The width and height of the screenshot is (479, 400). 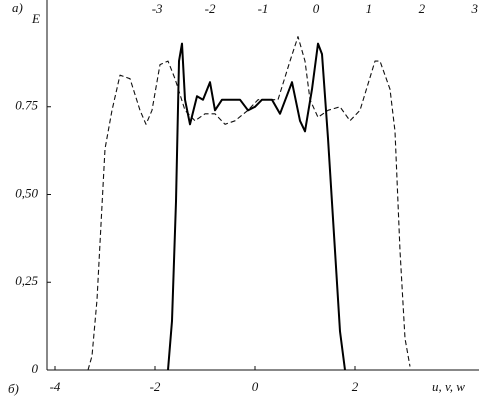 What do you see at coordinates (35, 368) in the screenshot?
I see `y-tick-label: 0` at bounding box center [35, 368].